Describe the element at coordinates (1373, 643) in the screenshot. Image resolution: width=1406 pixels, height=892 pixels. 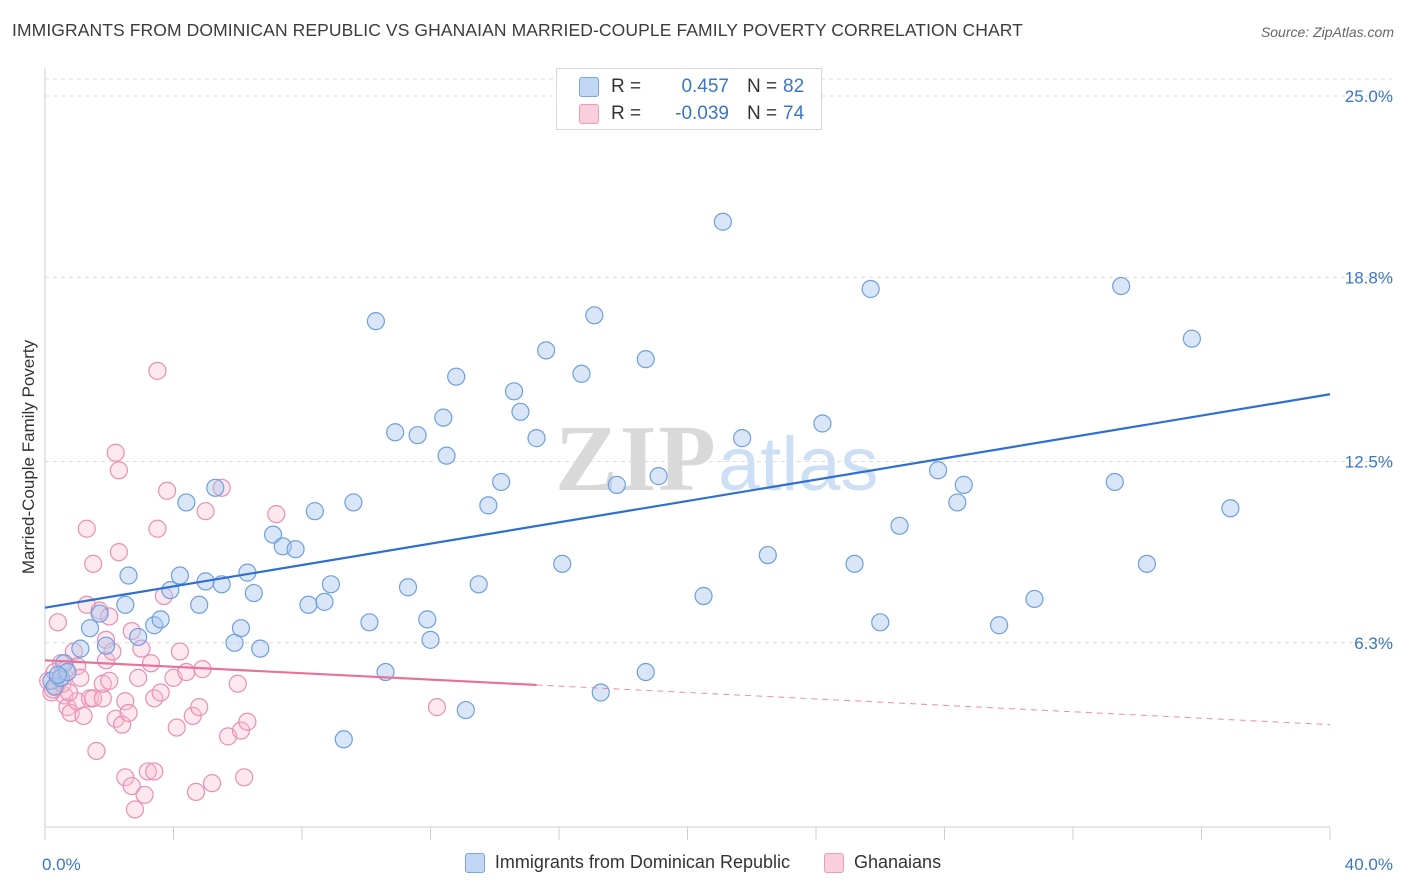
I see `y-tick-label: 6.3%` at that location.